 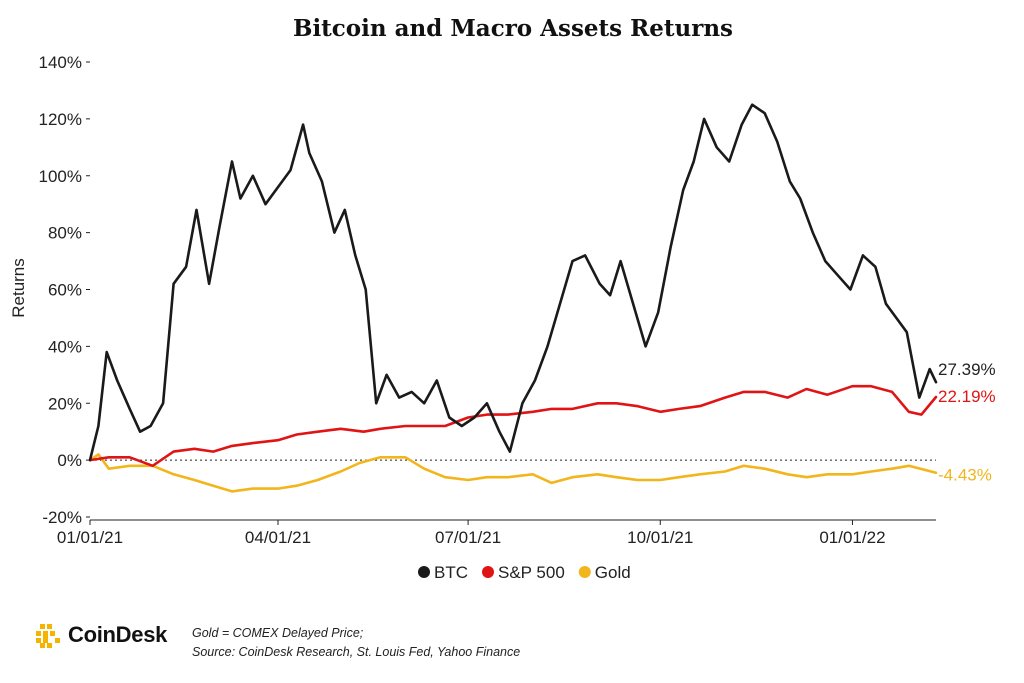 I want to click on y-tick-label: 20%, so click(x=65, y=403).